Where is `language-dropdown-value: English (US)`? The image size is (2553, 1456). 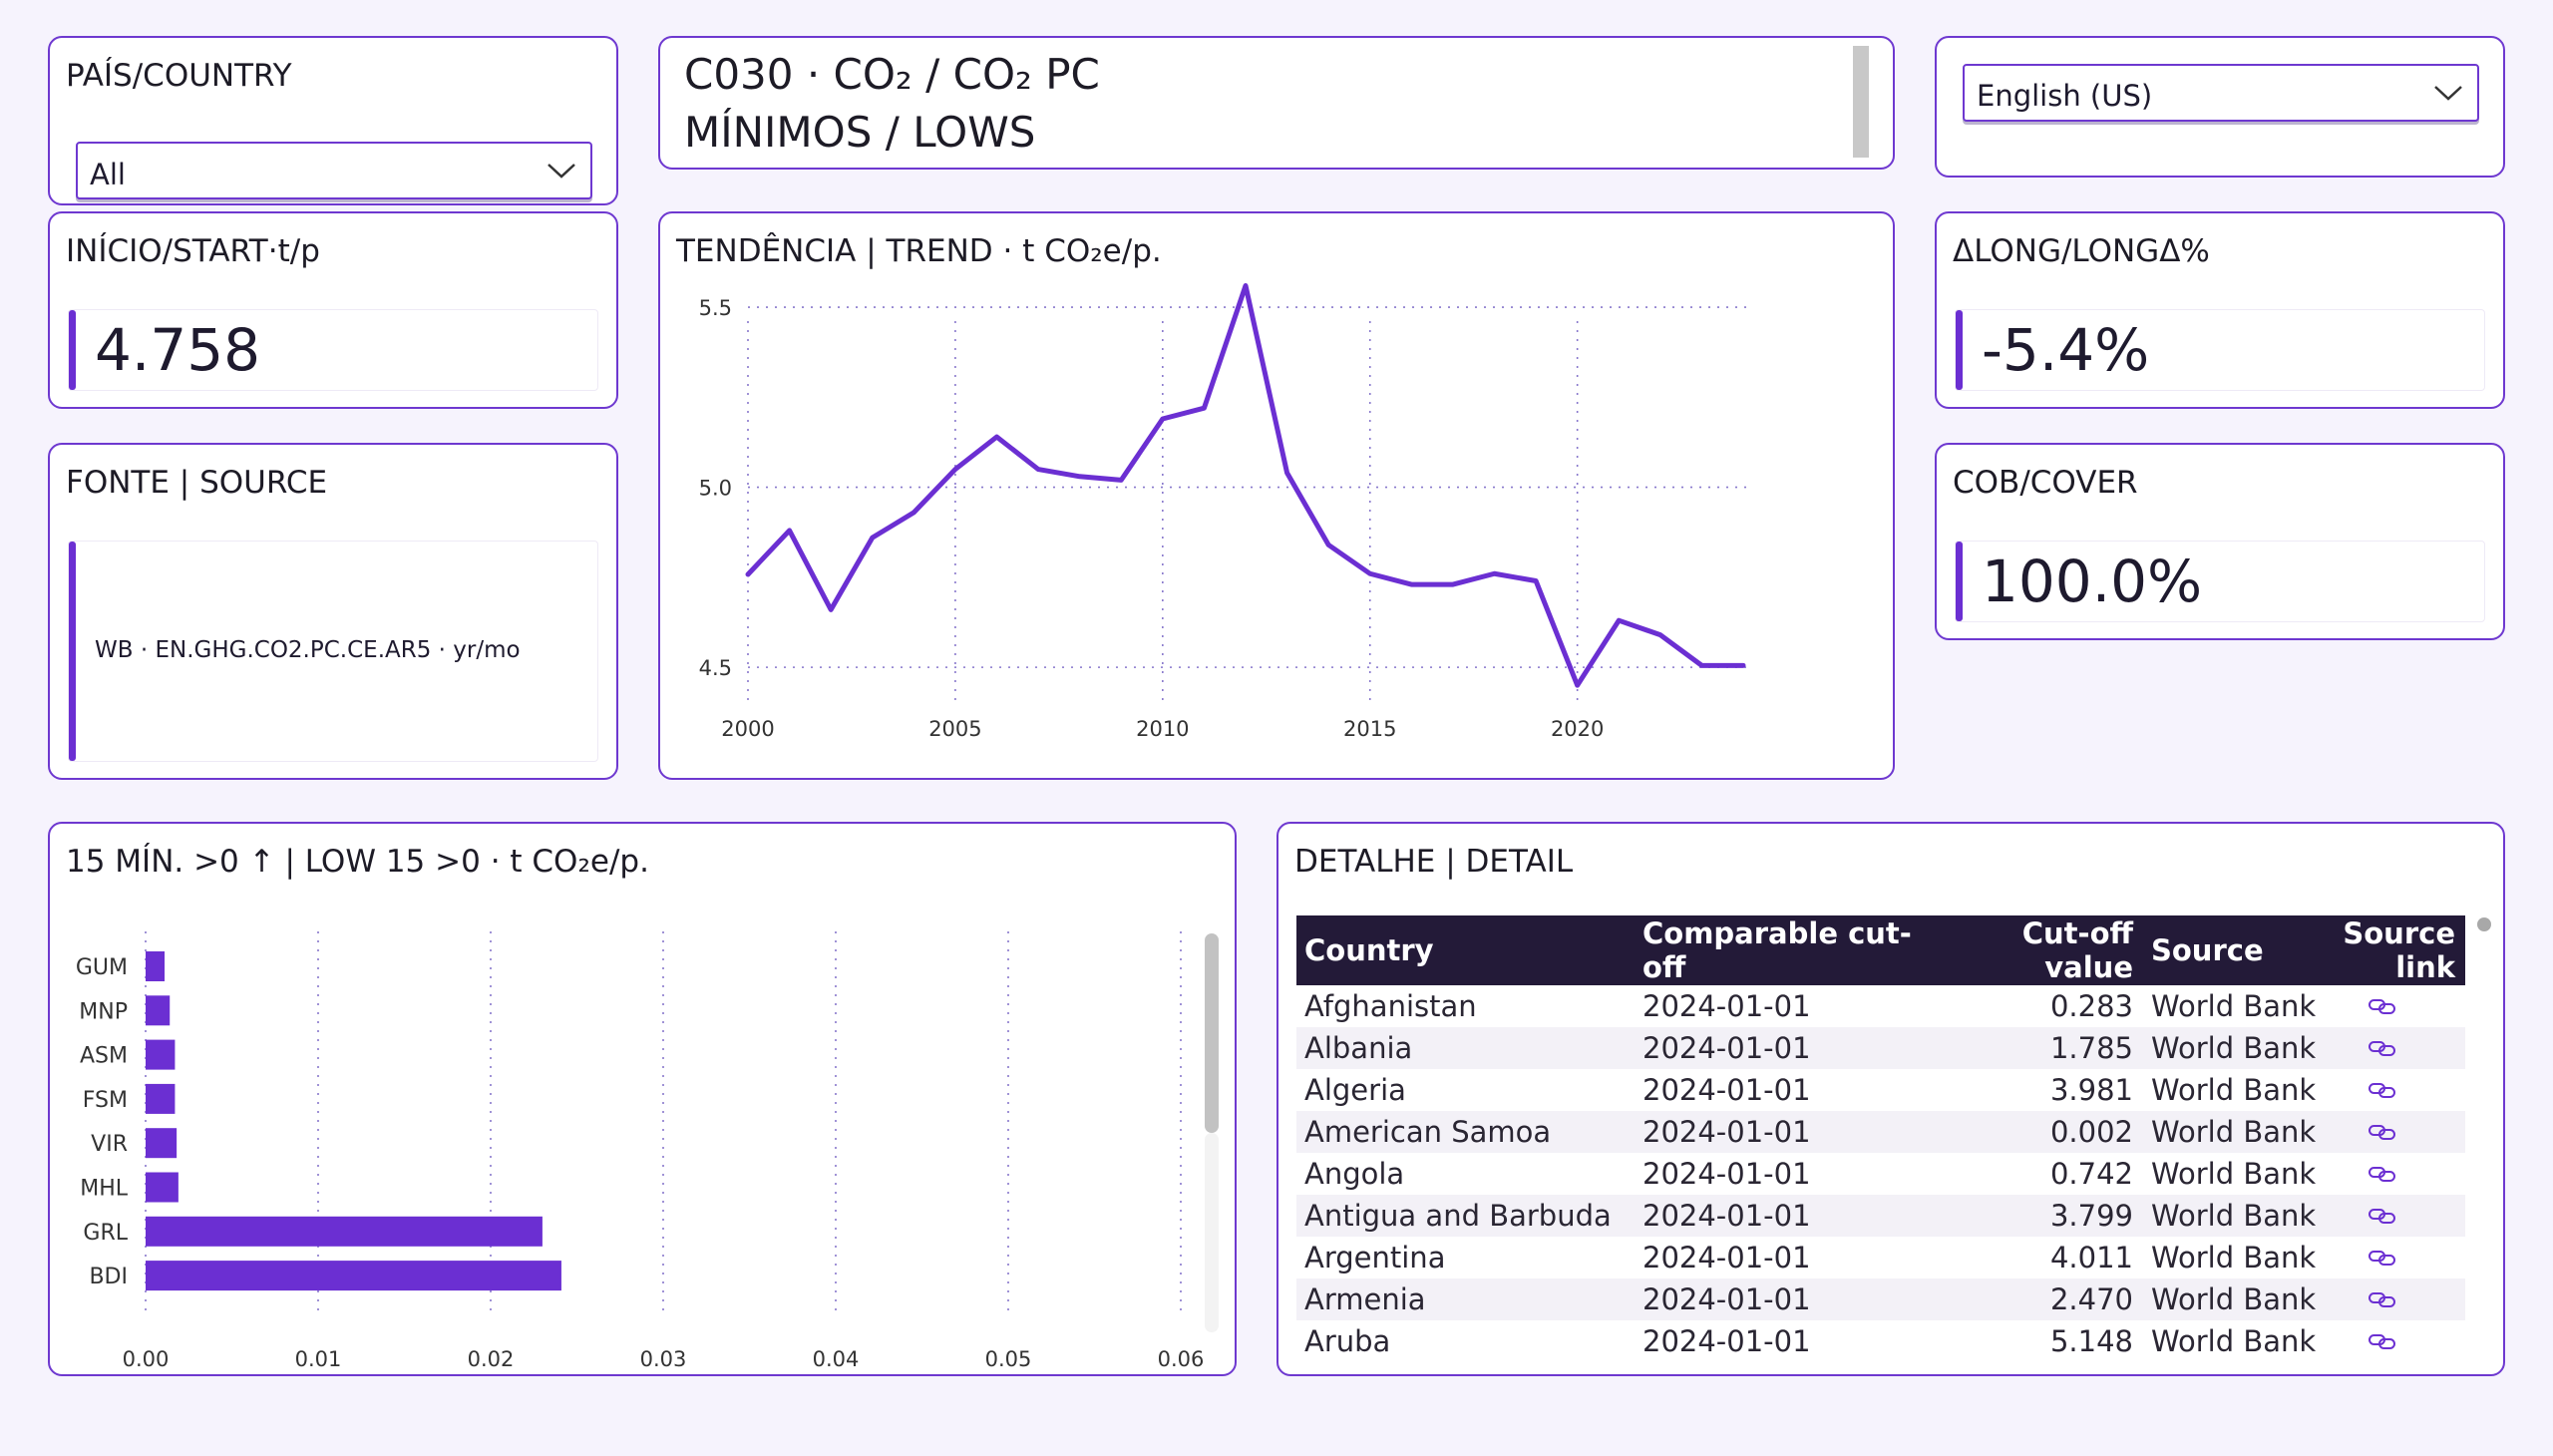
language-dropdown-value: English (US) is located at coordinates (2065, 96).